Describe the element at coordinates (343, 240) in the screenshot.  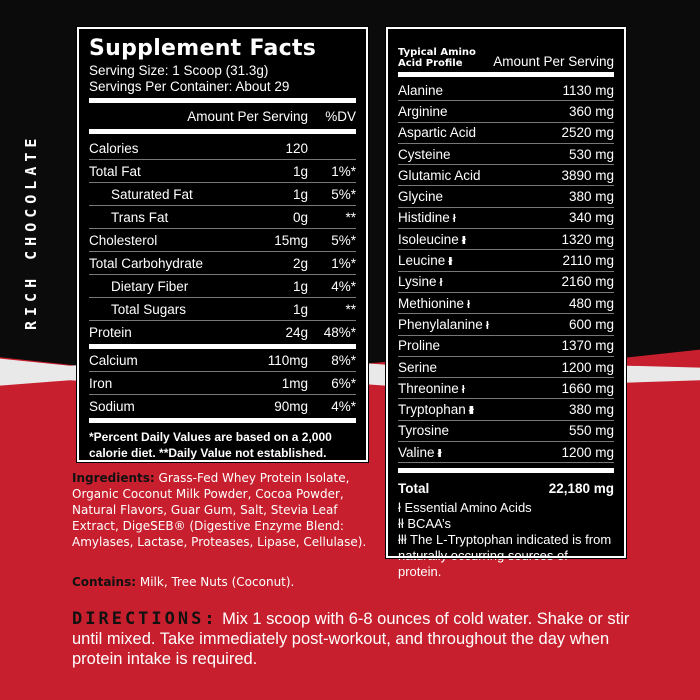
I see `nutrient-dv: 5%*` at that location.